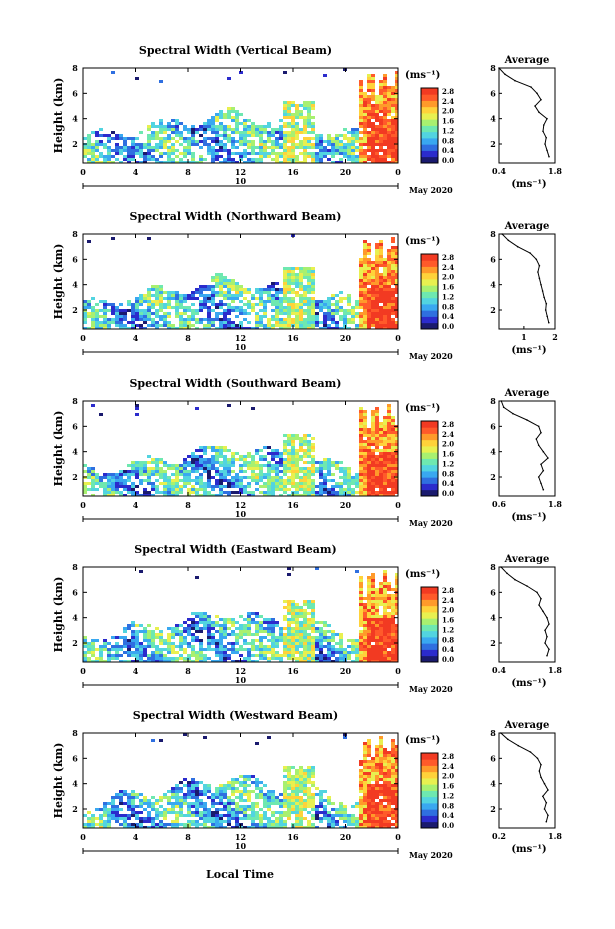 Image resolution: width=615 pixels, height=929 pixels. I want to click on profile-point, so click(541, 483).